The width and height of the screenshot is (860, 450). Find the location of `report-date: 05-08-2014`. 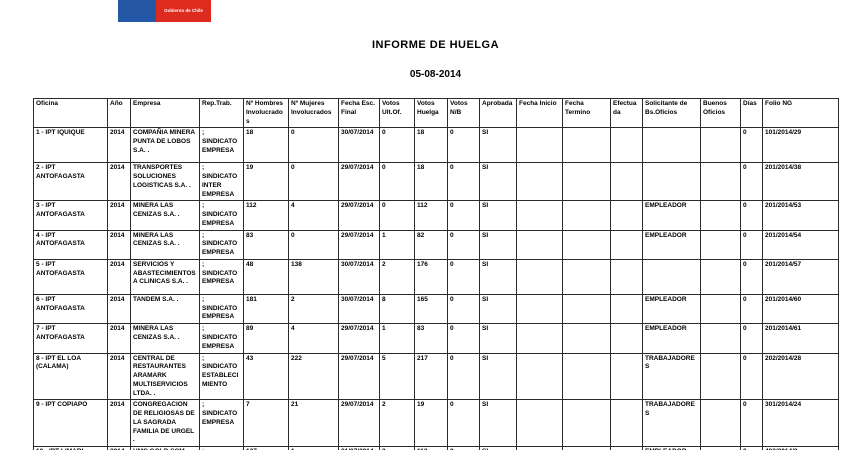

report-date: 05-08-2014 is located at coordinates (435, 74).